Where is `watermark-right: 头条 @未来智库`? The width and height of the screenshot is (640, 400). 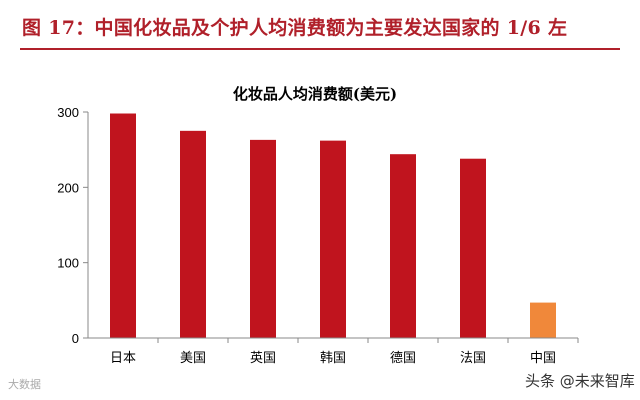
watermark-right: 头条 @未来智库 is located at coordinates (580, 381).